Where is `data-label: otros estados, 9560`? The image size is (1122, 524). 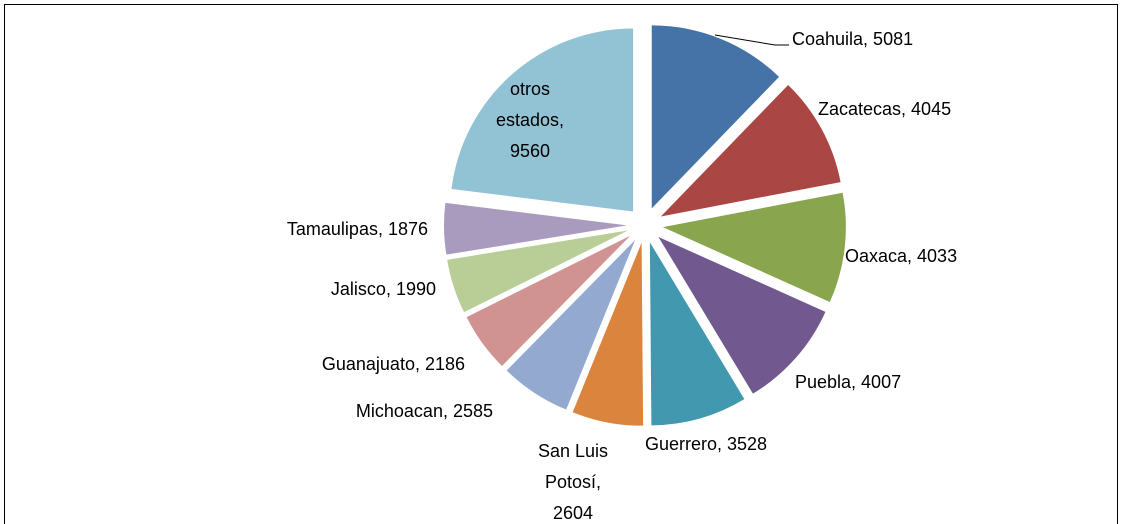 data-label: otros estados, 9560 is located at coordinates (530, 120).